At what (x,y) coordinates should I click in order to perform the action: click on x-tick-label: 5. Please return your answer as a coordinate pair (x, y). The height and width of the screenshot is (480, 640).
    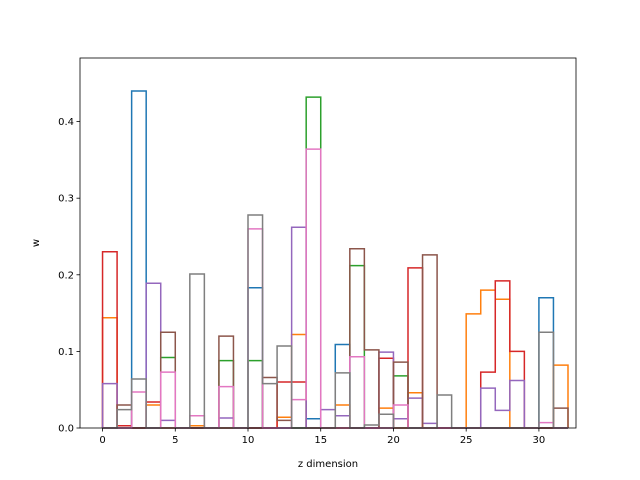
    Looking at the image, I should click on (175, 440).